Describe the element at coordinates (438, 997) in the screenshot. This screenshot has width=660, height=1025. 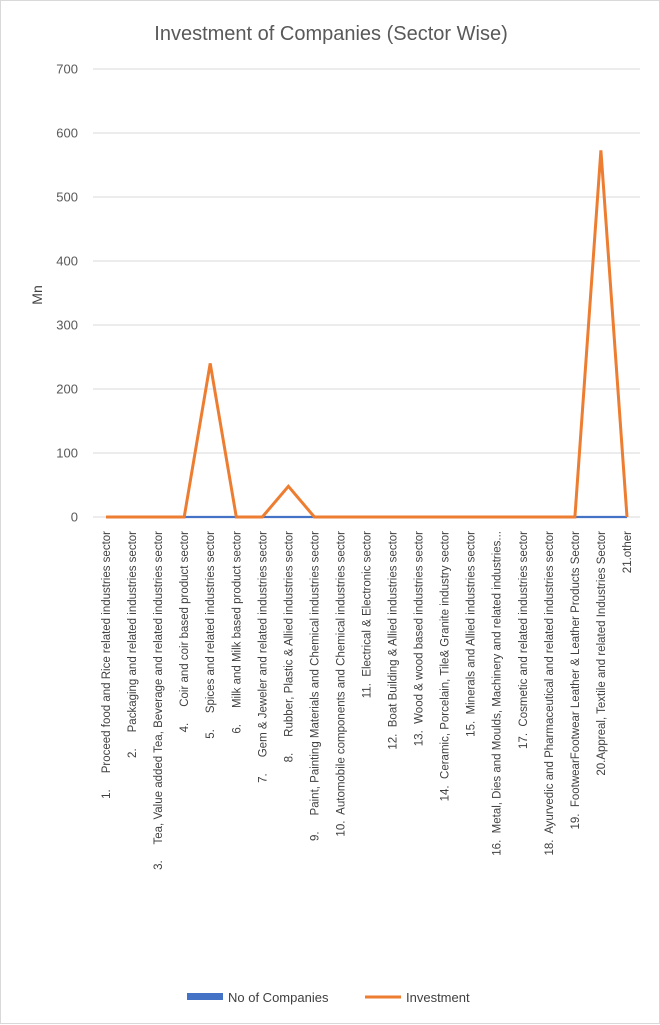
I see `legend-label-investment: Investment` at that location.